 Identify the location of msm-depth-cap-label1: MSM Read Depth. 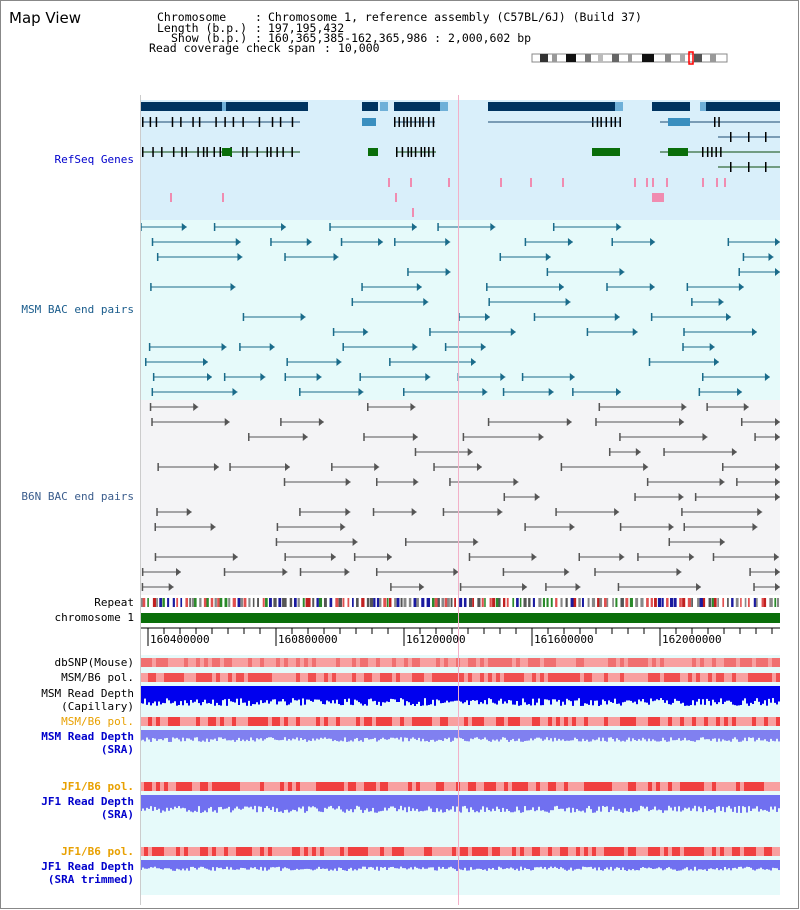
(87, 693).